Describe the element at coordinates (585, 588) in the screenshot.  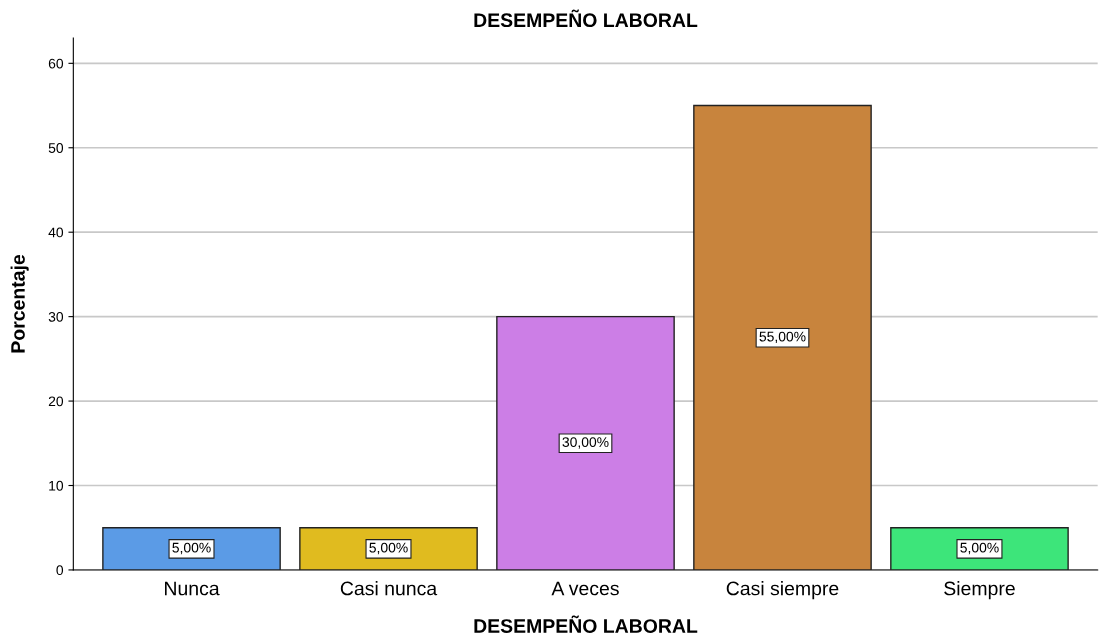
I see `x-tick-label: A veces` at that location.